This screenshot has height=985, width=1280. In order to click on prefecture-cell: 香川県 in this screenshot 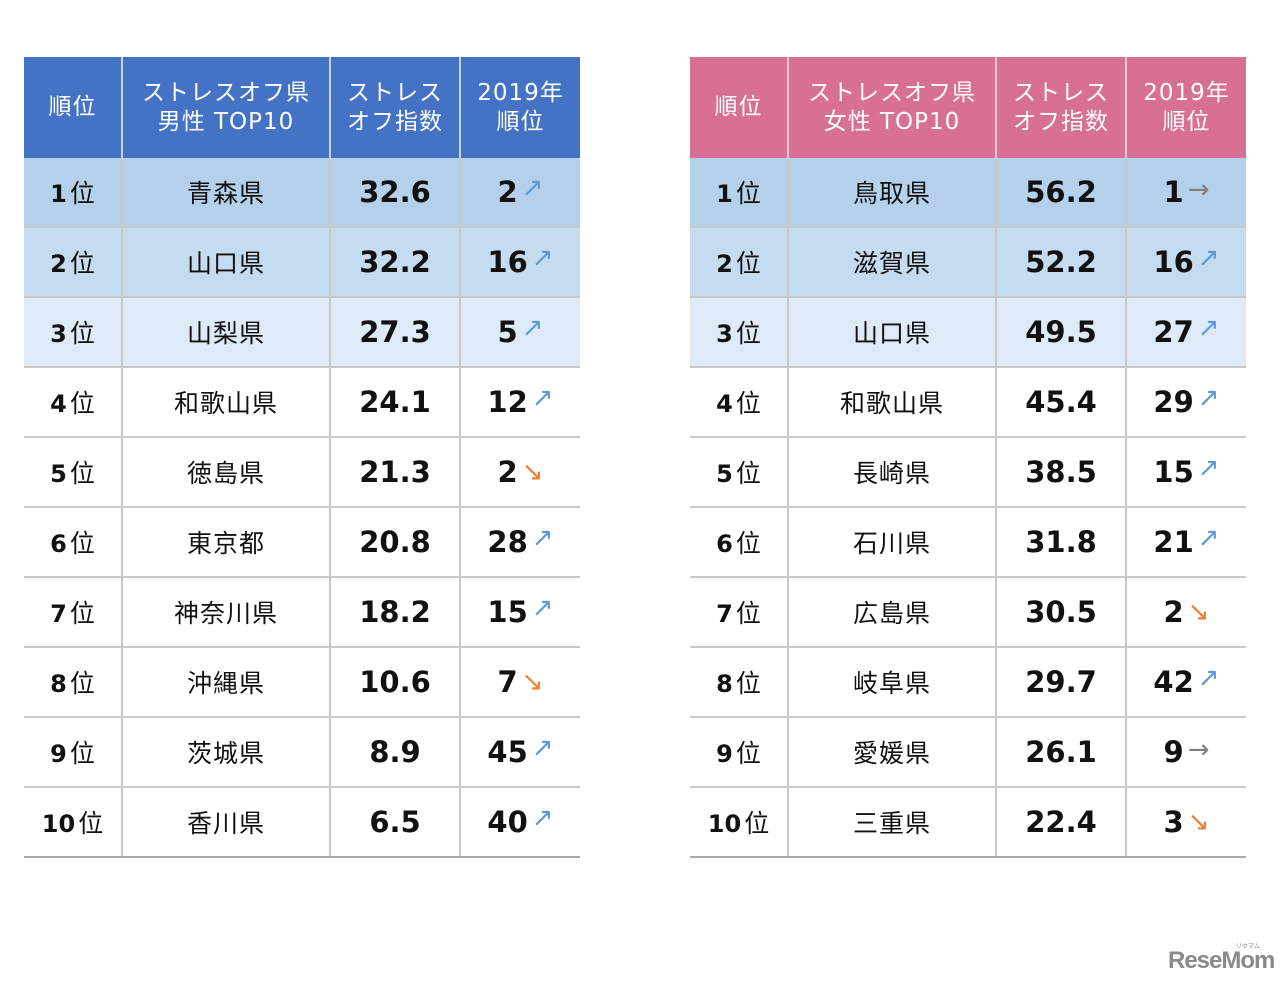, I will do `click(225, 822)`.